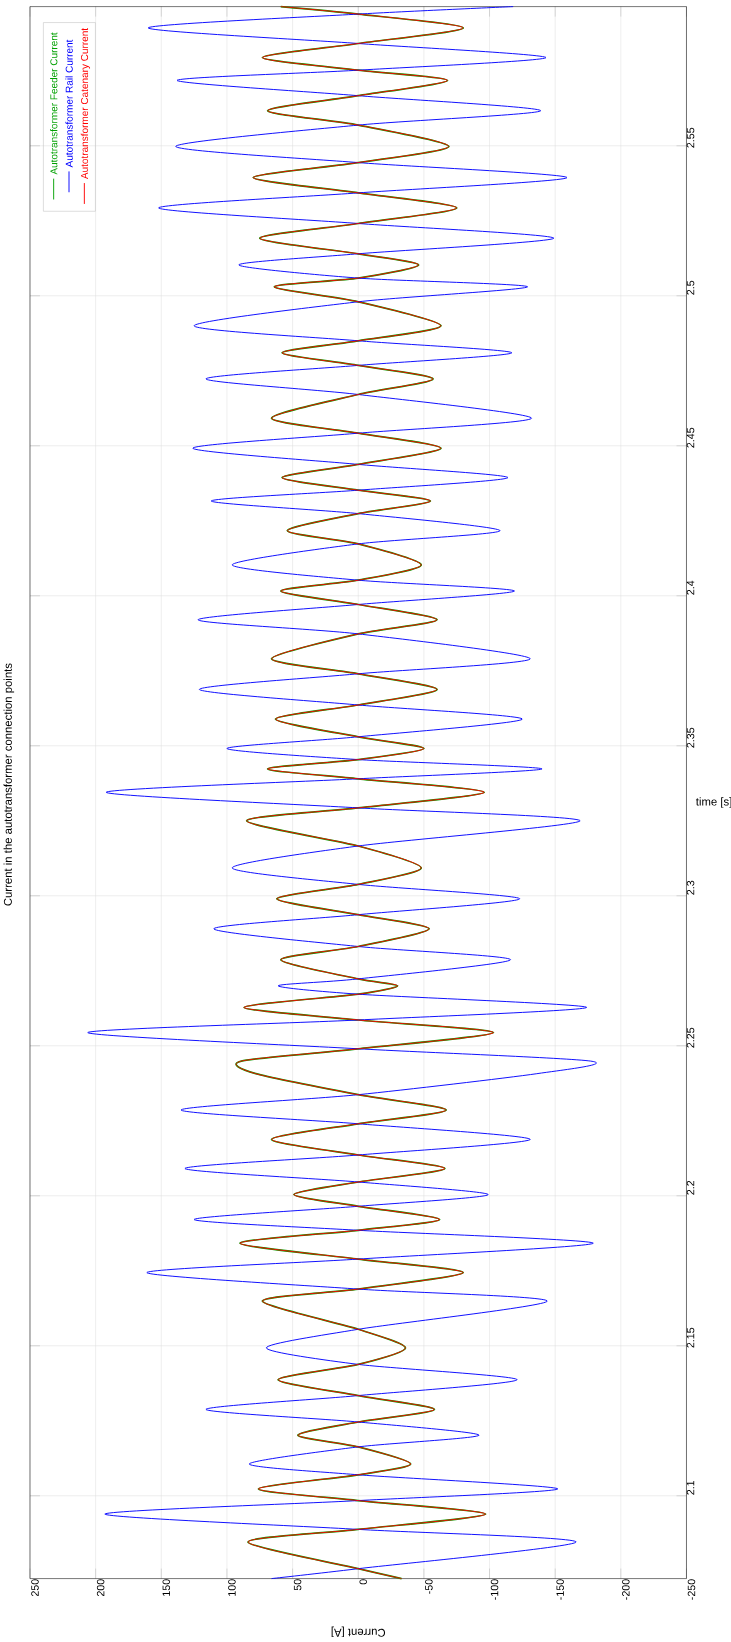  What do you see at coordinates (429, 1586) in the screenshot?
I see `x-tick-label: -50` at bounding box center [429, 1586].